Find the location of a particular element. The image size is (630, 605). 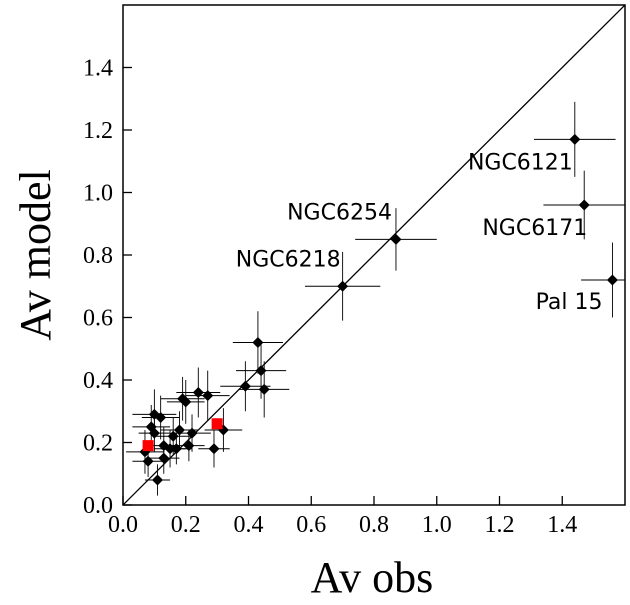

point-label: Pal 15 is located at coordinates (569, 302).